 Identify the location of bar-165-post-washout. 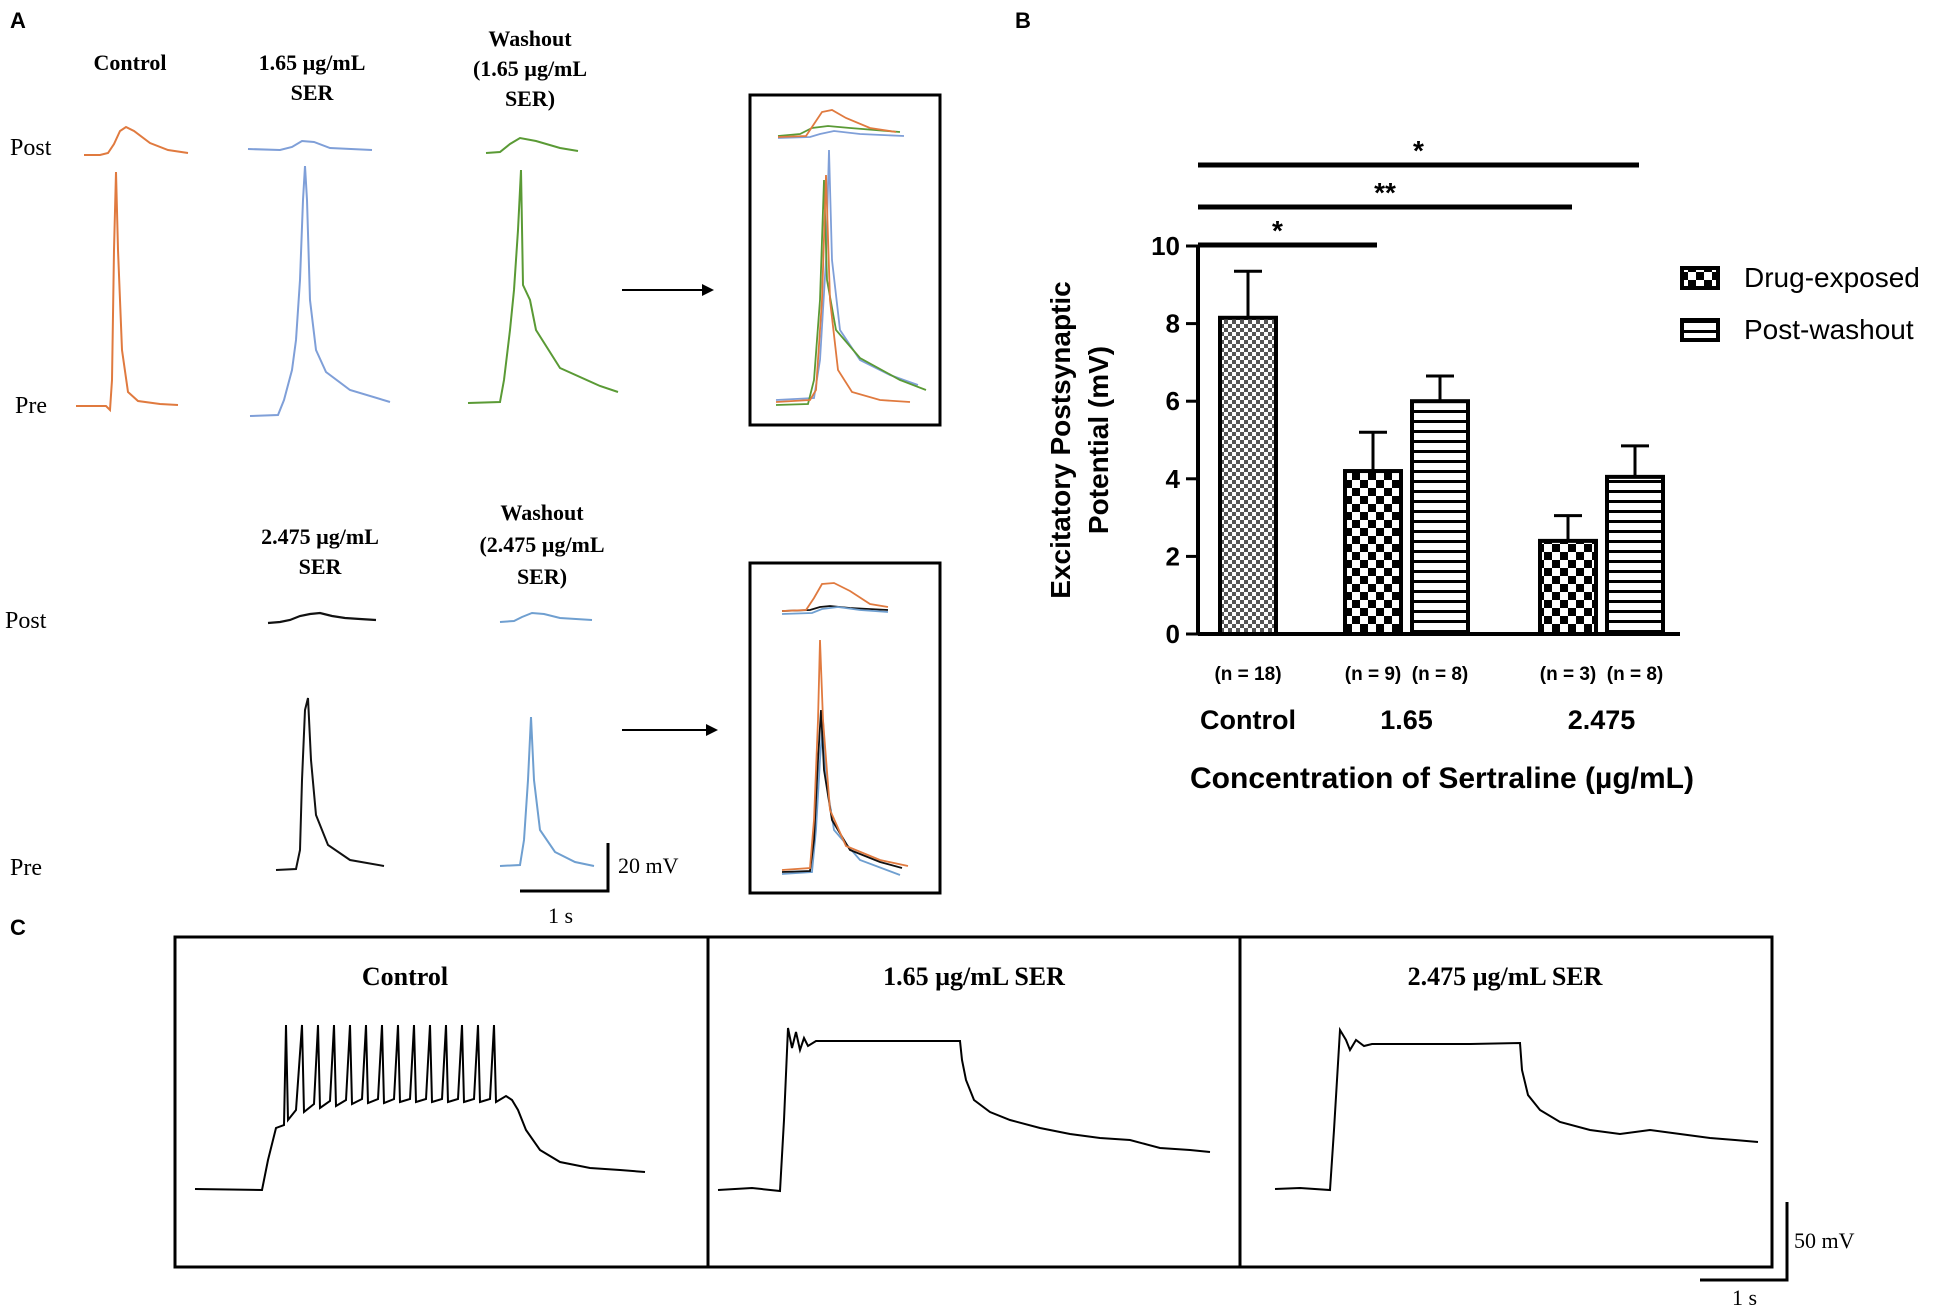
(1440, 518).